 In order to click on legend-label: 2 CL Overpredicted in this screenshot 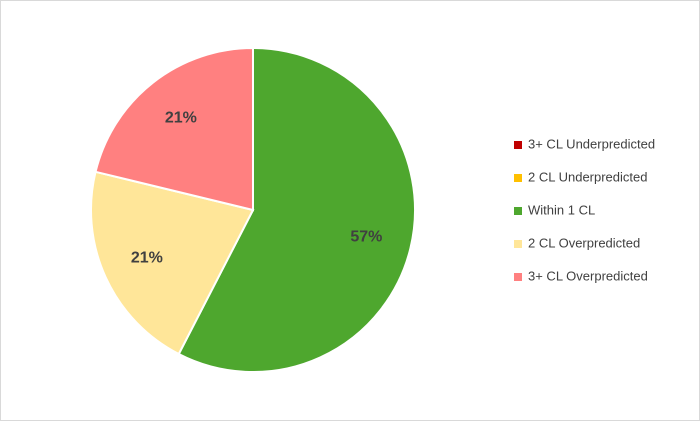, I will do `click(584, 242)`.